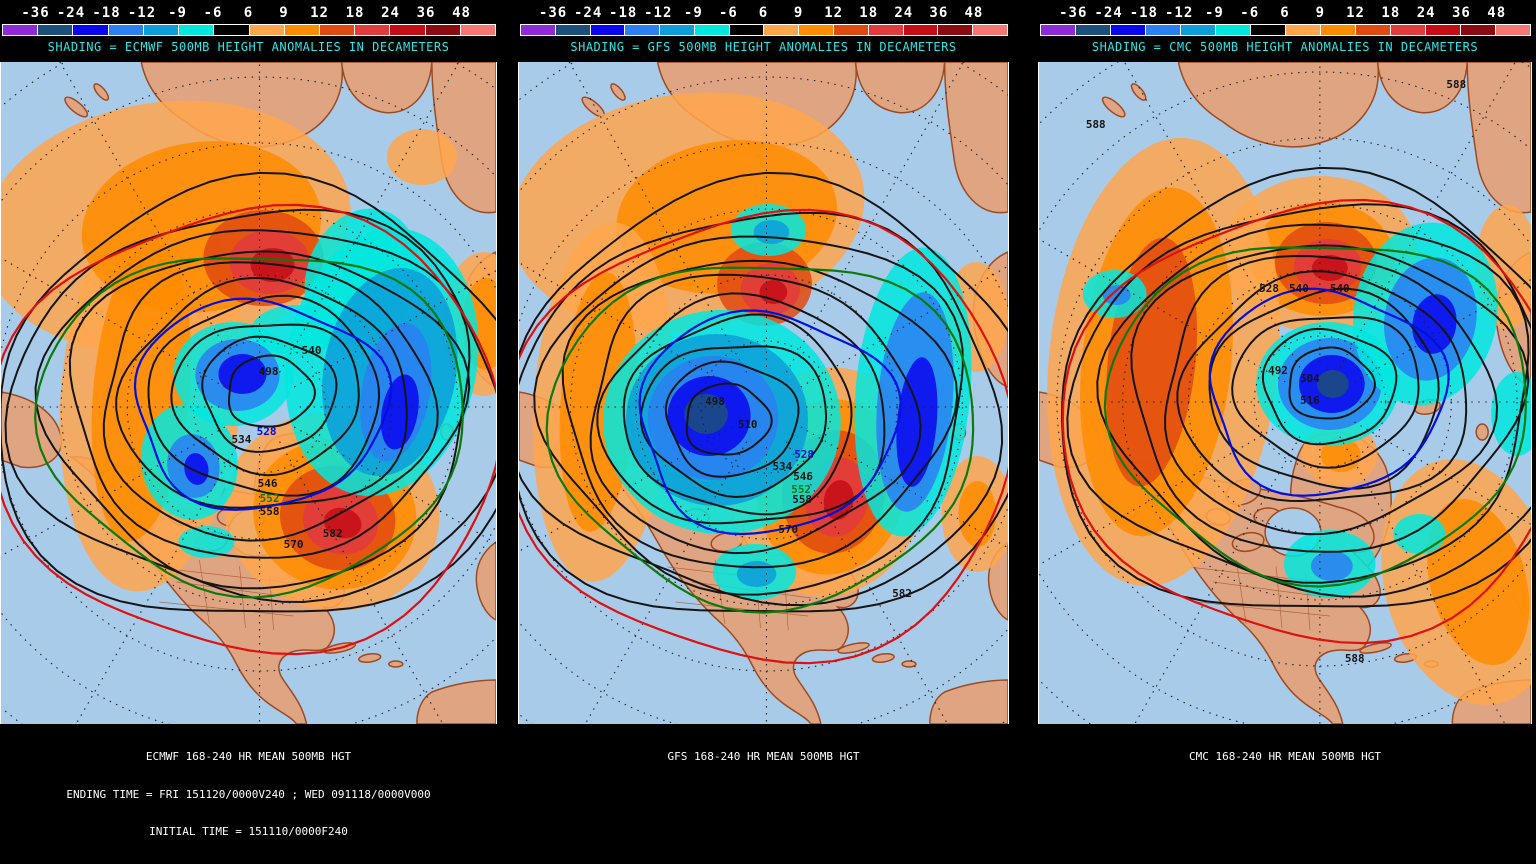  I want to click on caption-gfs: GFS 168-240 HR MEAN 500MB HGT, so click(763, 757).